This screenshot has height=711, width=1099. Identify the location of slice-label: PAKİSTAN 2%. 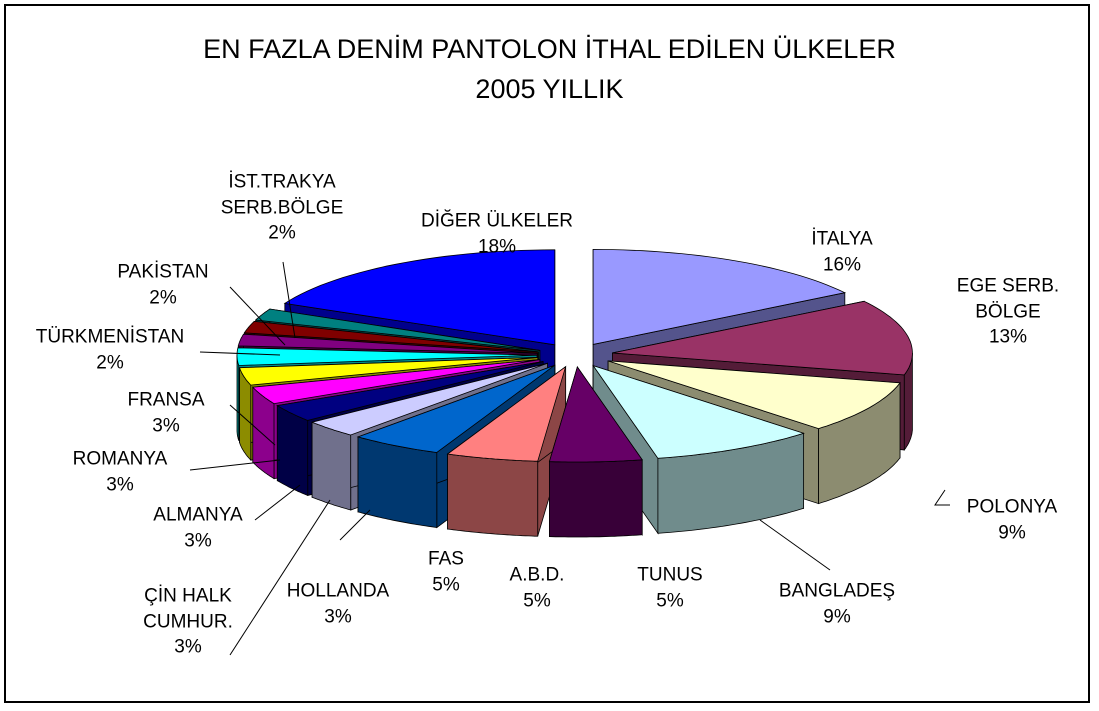
(162, 284).